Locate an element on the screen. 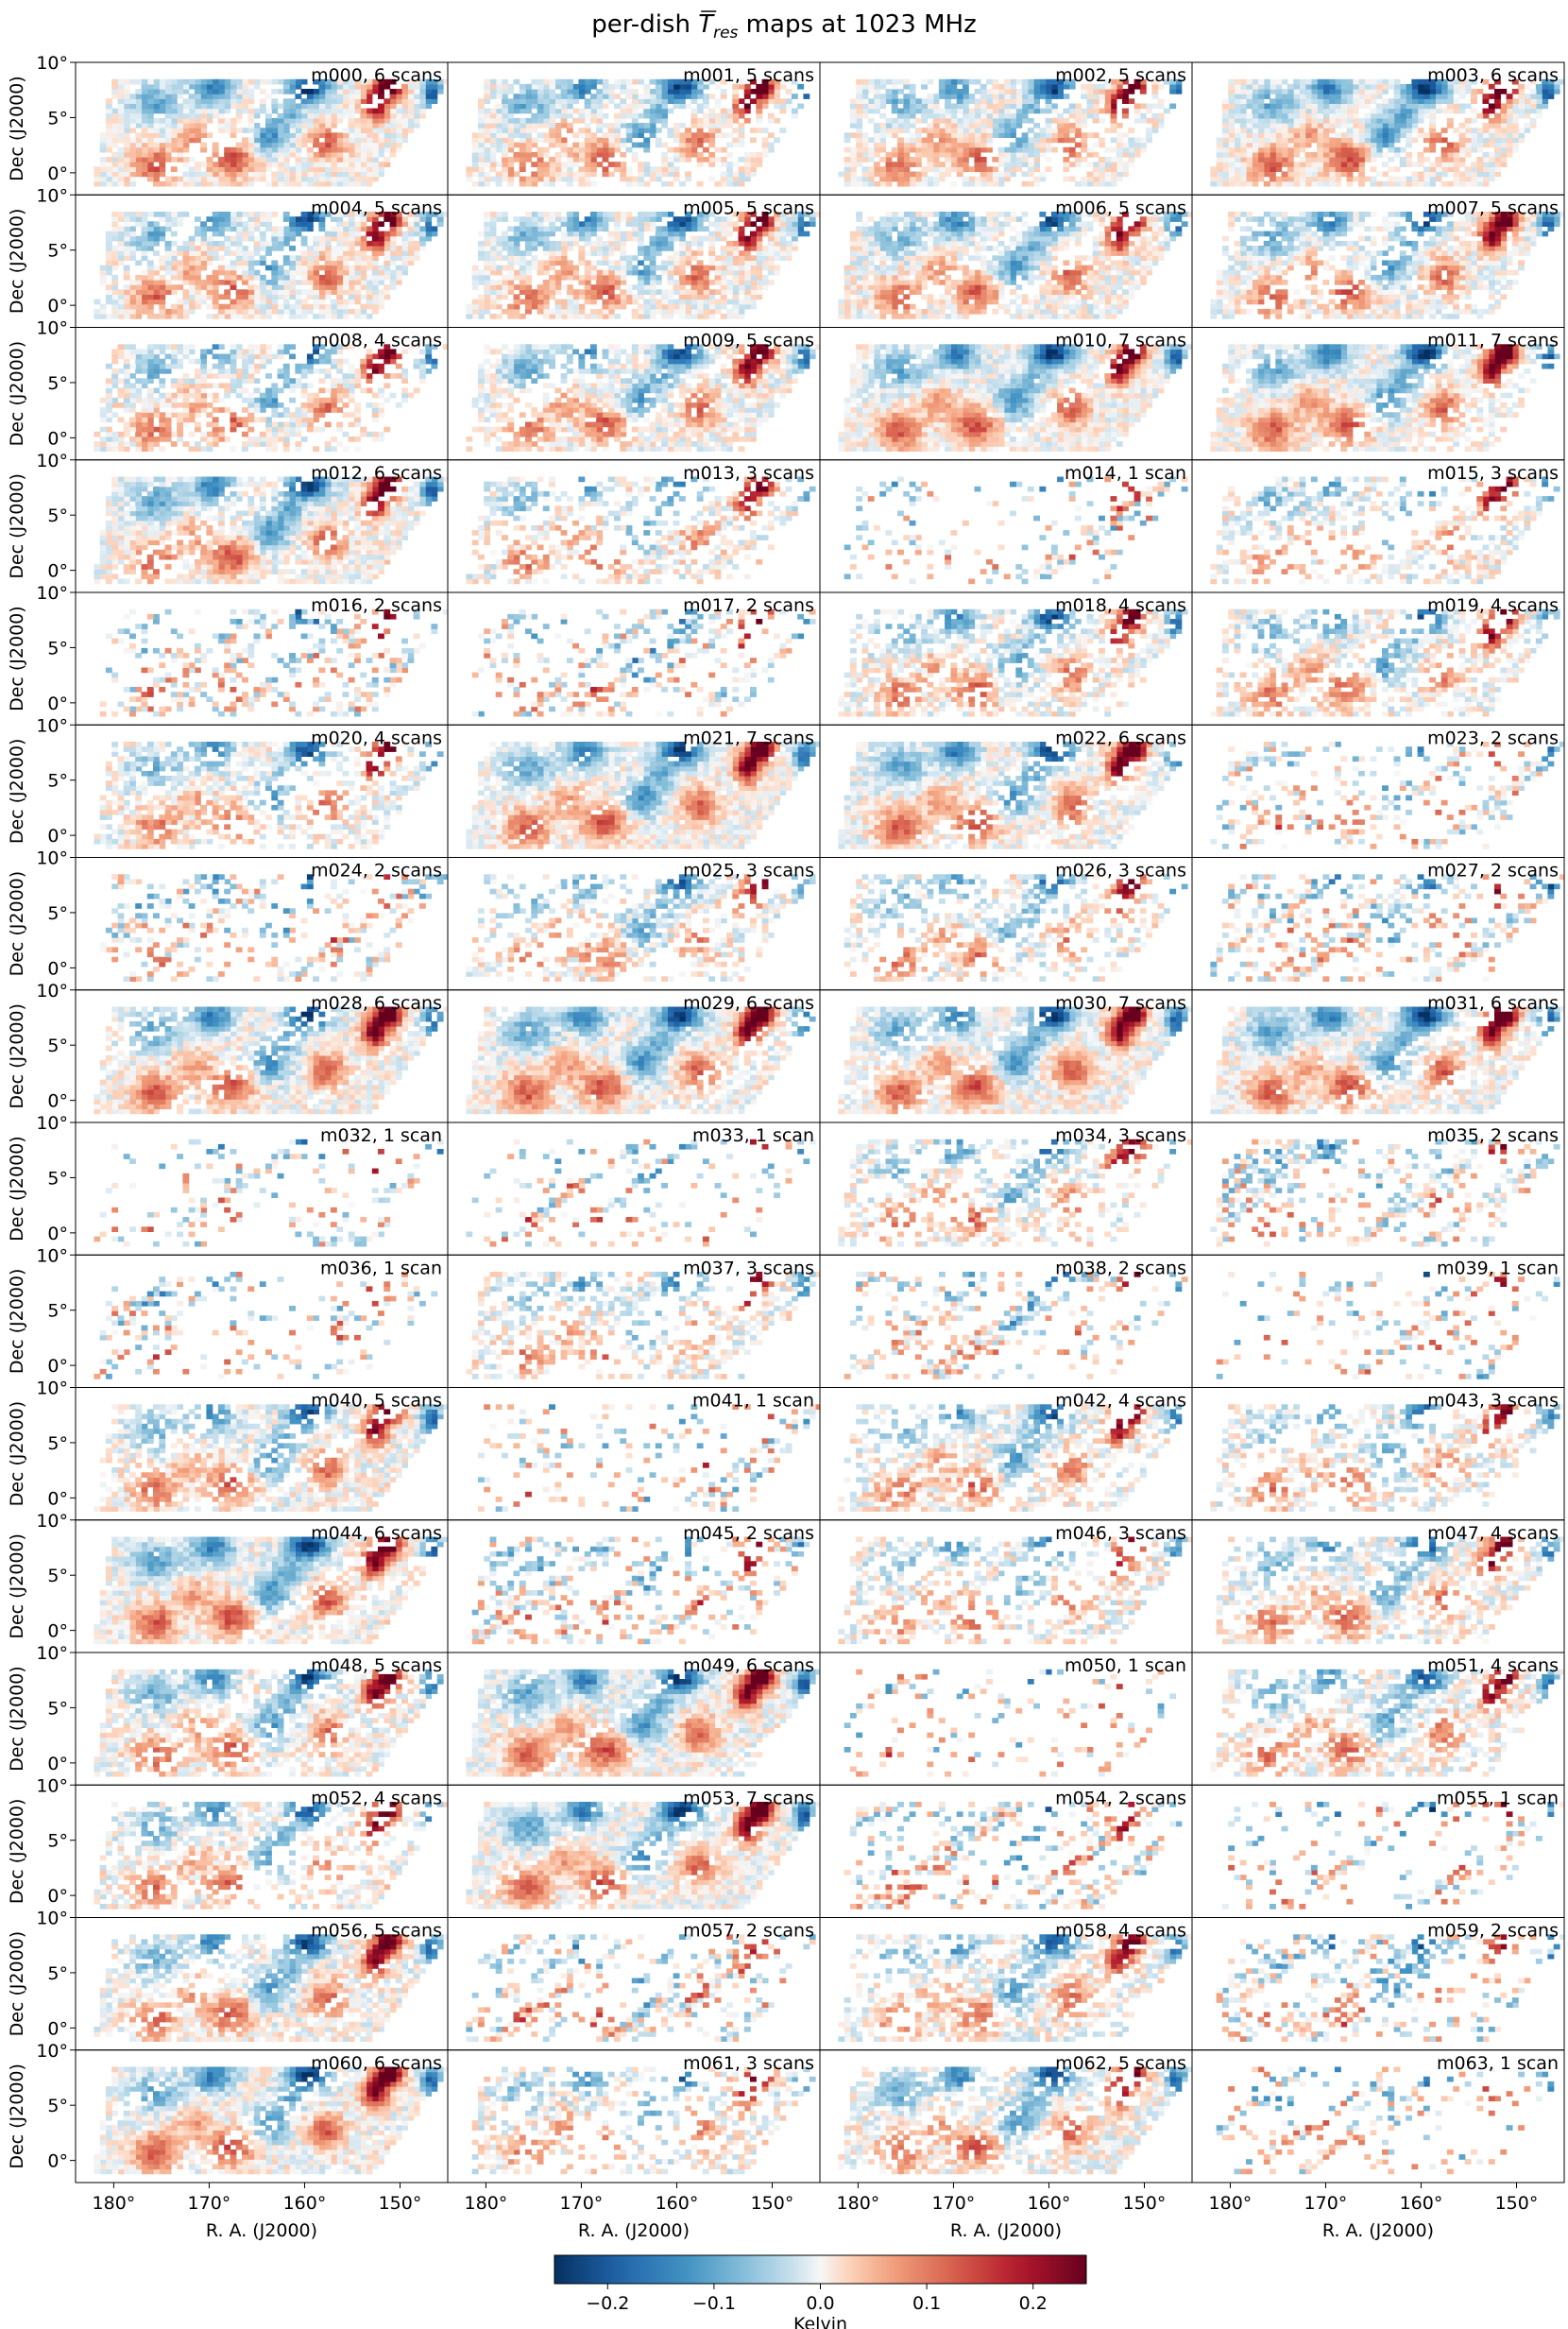 The height and width of the screenshot is (2329, 1568). y-axis-label: Dec (J2000) is located at coordinates (17, 128).